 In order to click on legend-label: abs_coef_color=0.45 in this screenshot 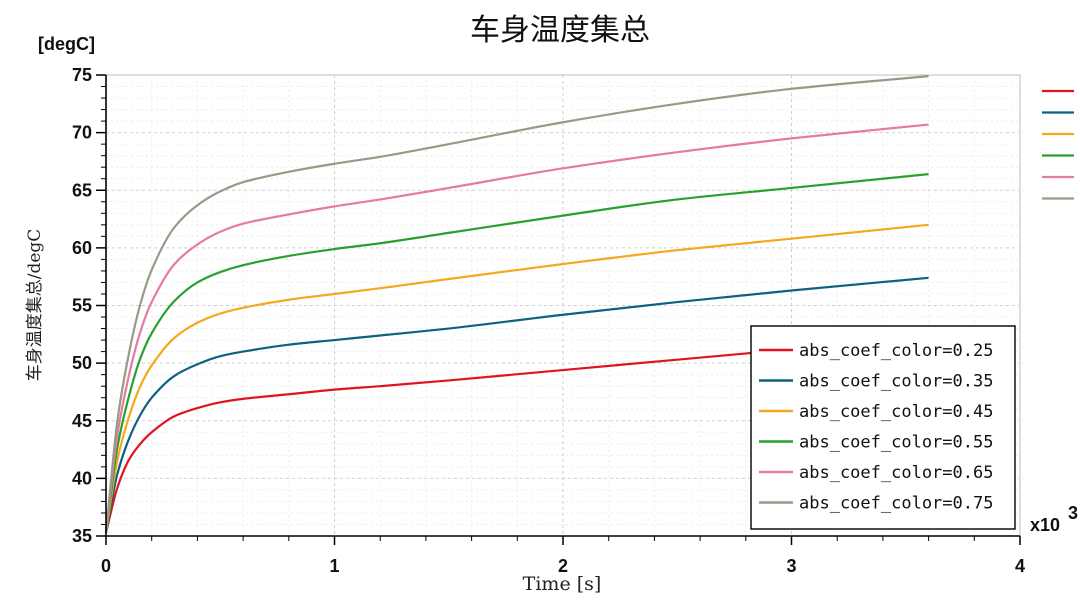, I will do `click(896, 412)`.